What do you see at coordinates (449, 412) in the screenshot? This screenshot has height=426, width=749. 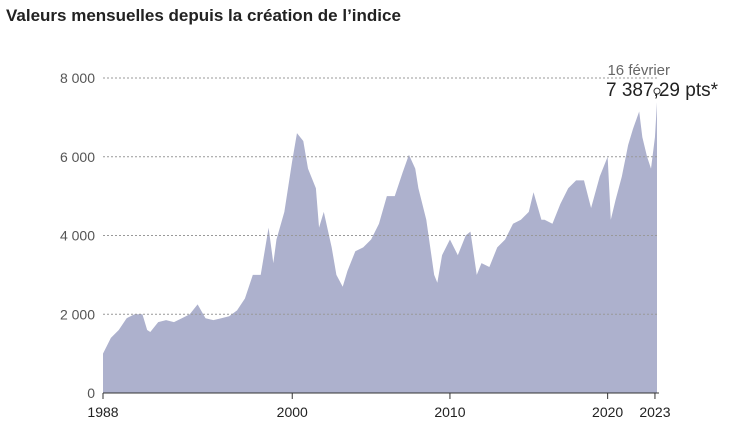 I see `x-tick-label: 2010` at bounding box center [449, 412].